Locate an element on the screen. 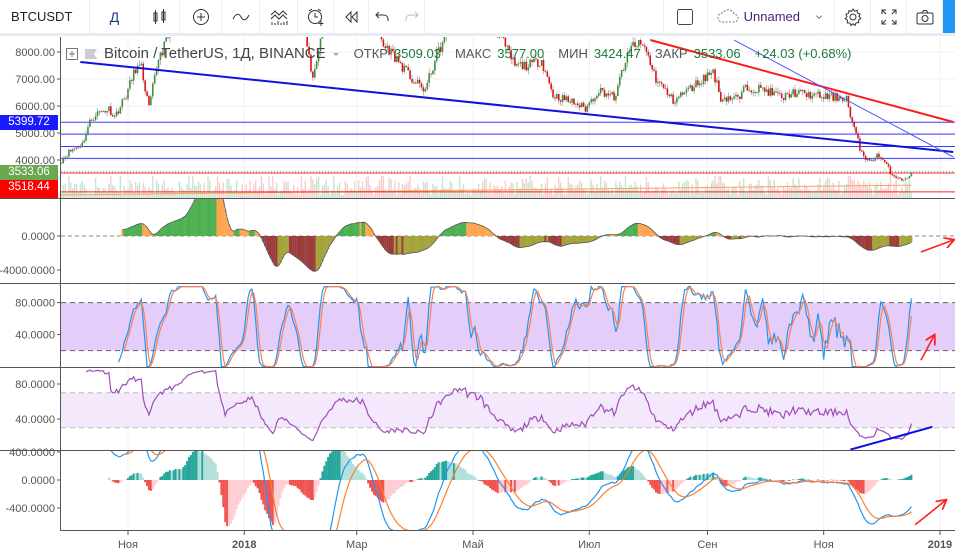 This screenshot has width=955, height=554. indicator-templates-icon is located at coordinates (279, 16).